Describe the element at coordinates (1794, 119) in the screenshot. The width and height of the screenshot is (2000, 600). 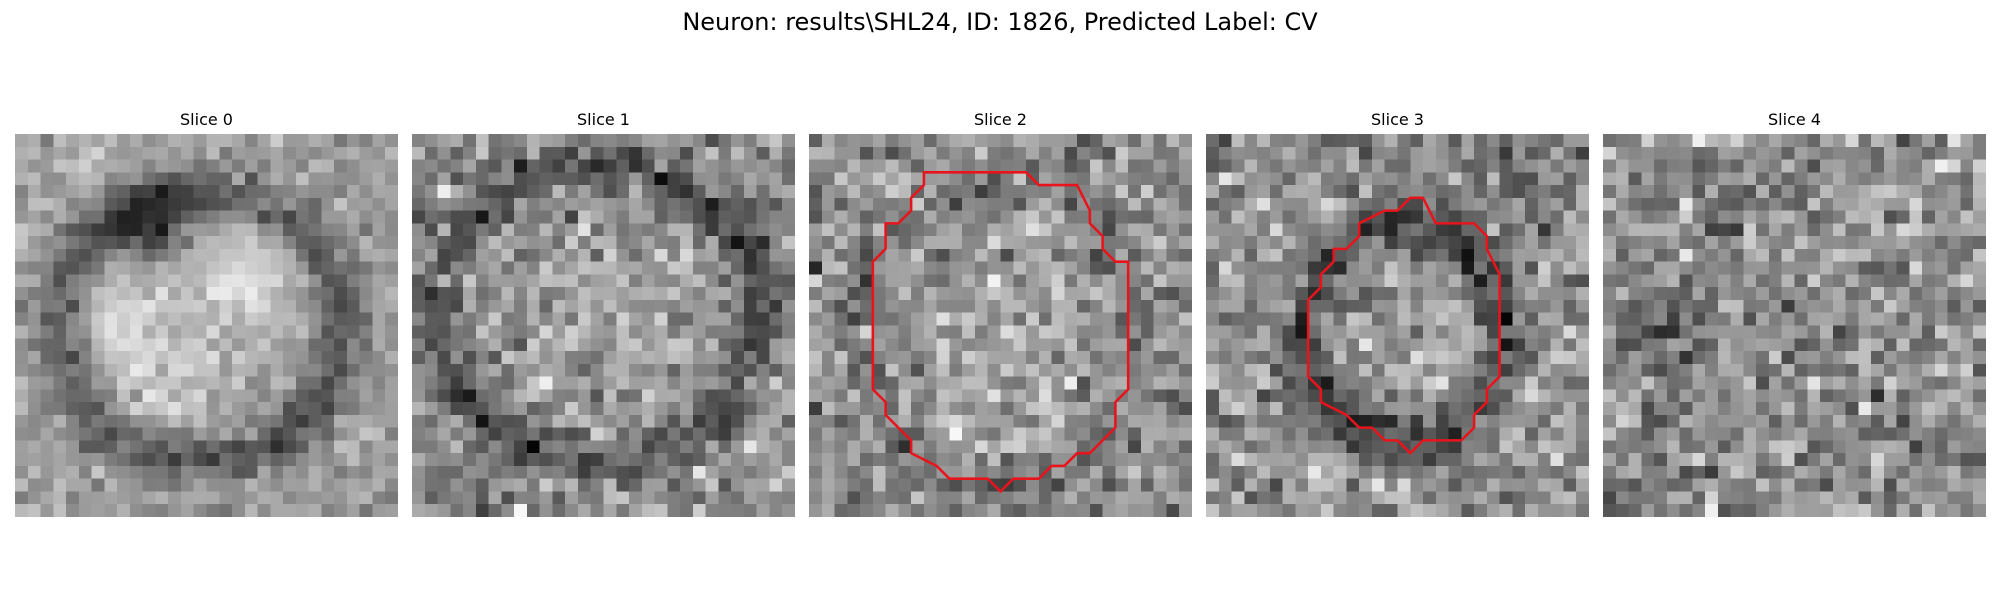
I see `slice-title-4: Slice 4` at that location.